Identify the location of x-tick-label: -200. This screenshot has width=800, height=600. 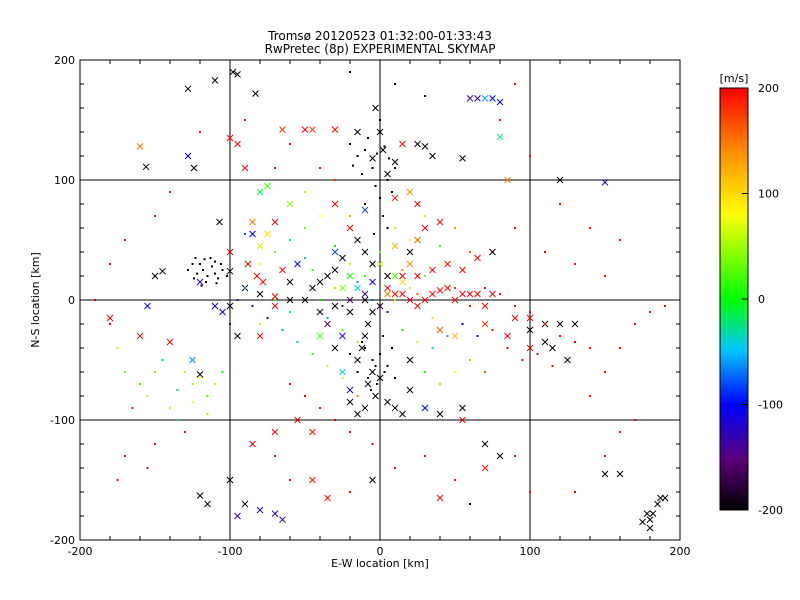
(80, 551).